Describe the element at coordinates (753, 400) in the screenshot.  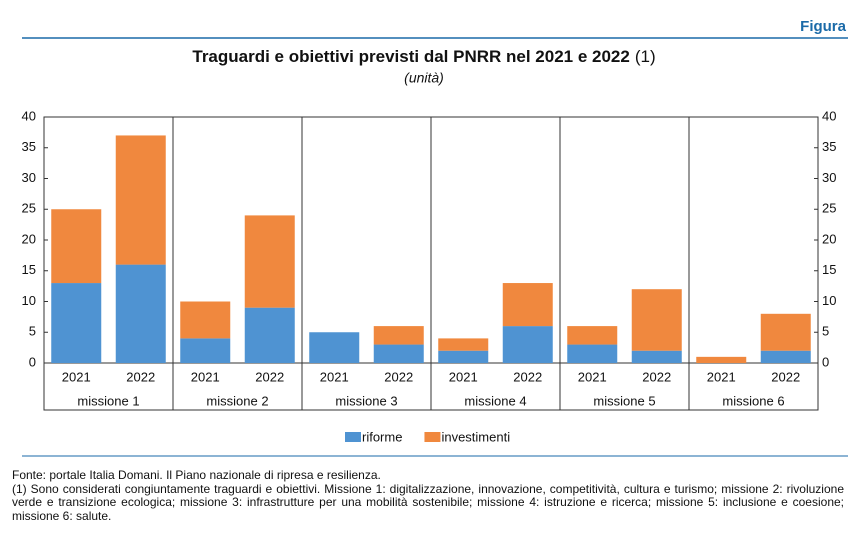
I see `group-label: missione 6` at that location.